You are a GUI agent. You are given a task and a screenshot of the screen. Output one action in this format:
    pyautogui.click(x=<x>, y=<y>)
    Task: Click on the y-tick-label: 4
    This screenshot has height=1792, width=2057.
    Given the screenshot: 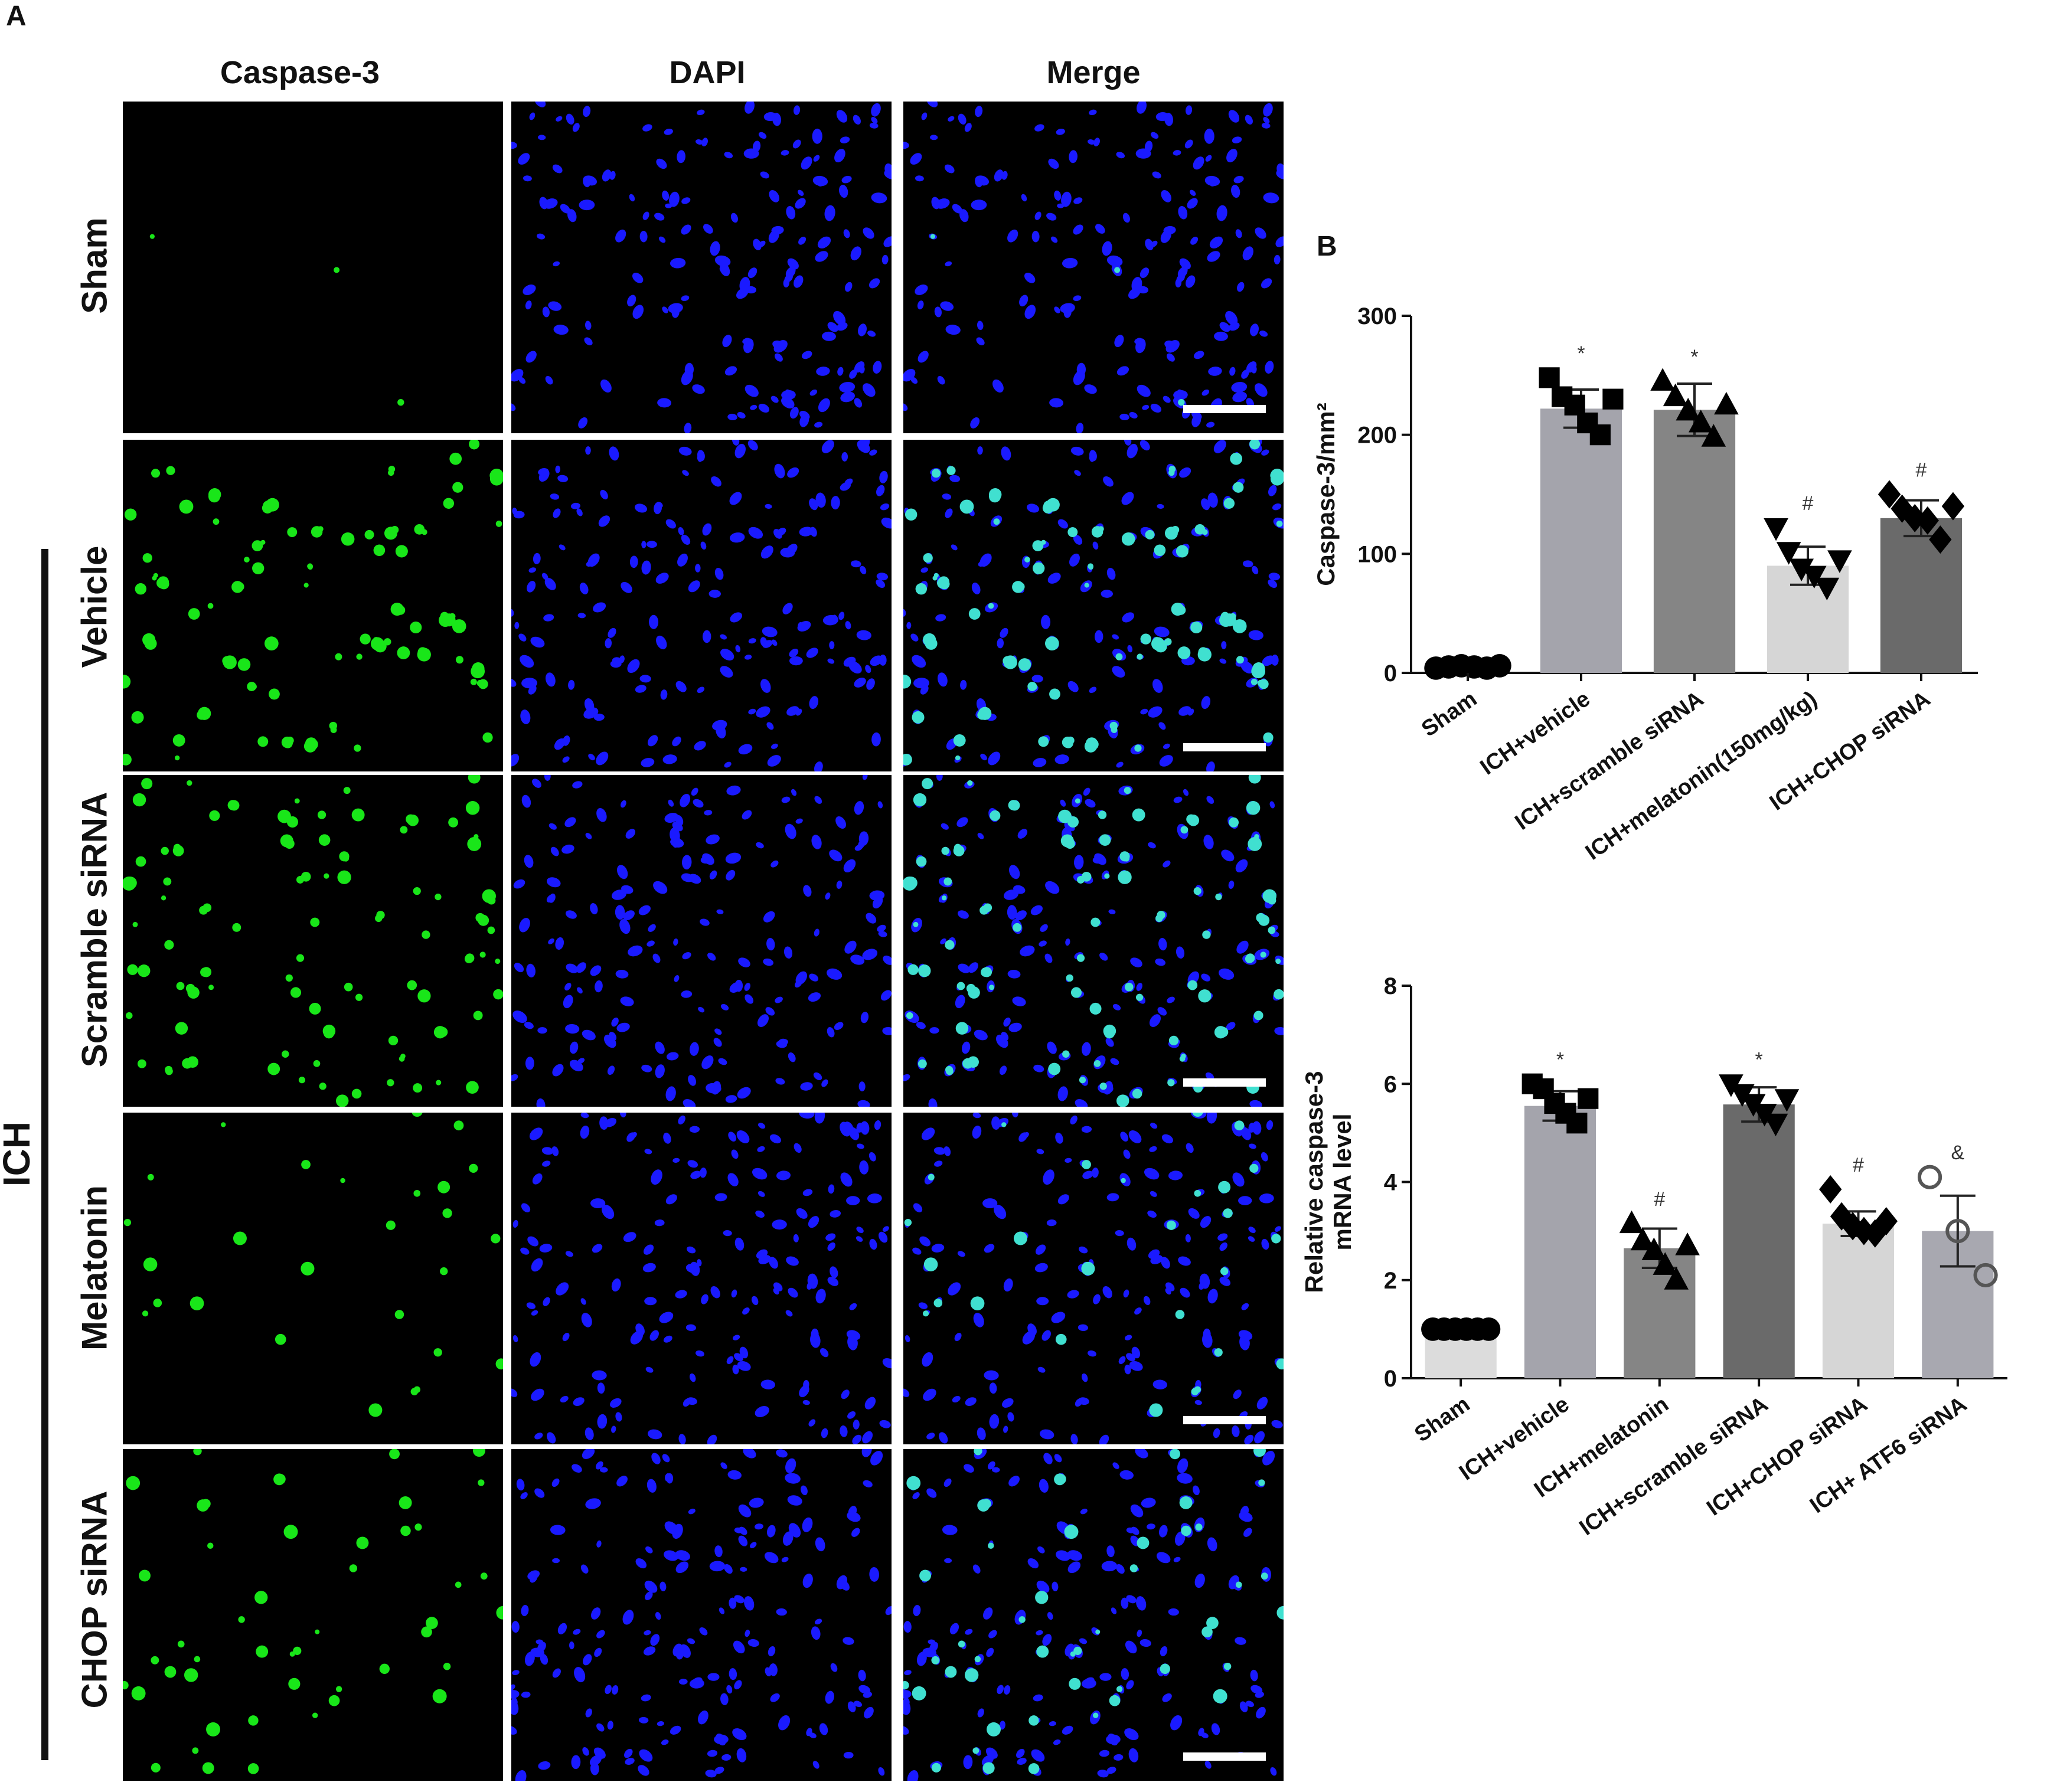 What is the action you would take?
    pyautogui.click(x=1391, y=1183)
    